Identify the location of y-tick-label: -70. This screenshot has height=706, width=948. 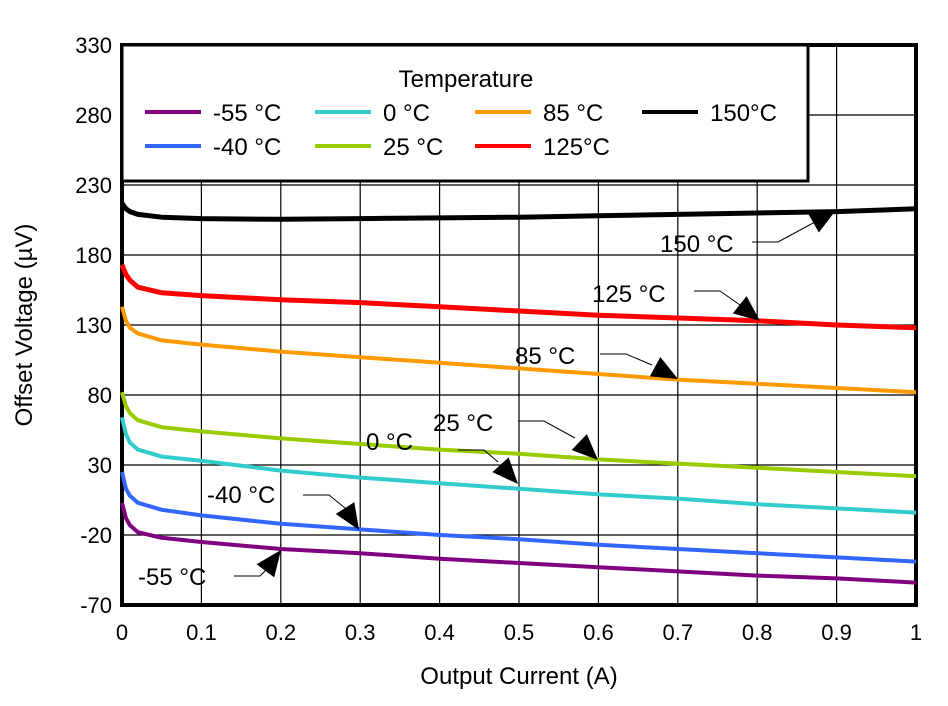
(96, 605).